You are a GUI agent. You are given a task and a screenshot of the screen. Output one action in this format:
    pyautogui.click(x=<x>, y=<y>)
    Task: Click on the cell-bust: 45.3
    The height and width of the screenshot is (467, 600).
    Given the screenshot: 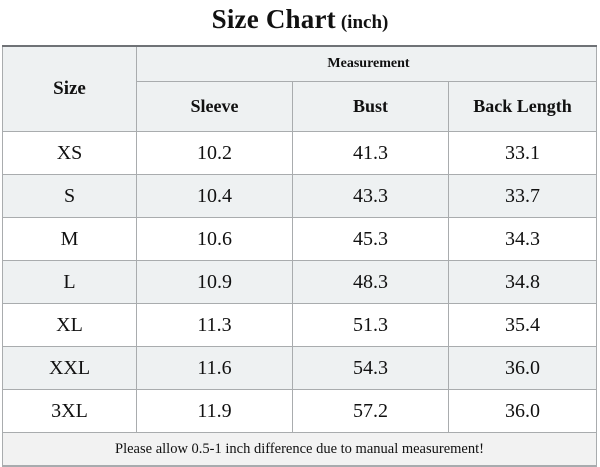 What is the action you would take?
    pyautogui.click(x=370, y=239)
    